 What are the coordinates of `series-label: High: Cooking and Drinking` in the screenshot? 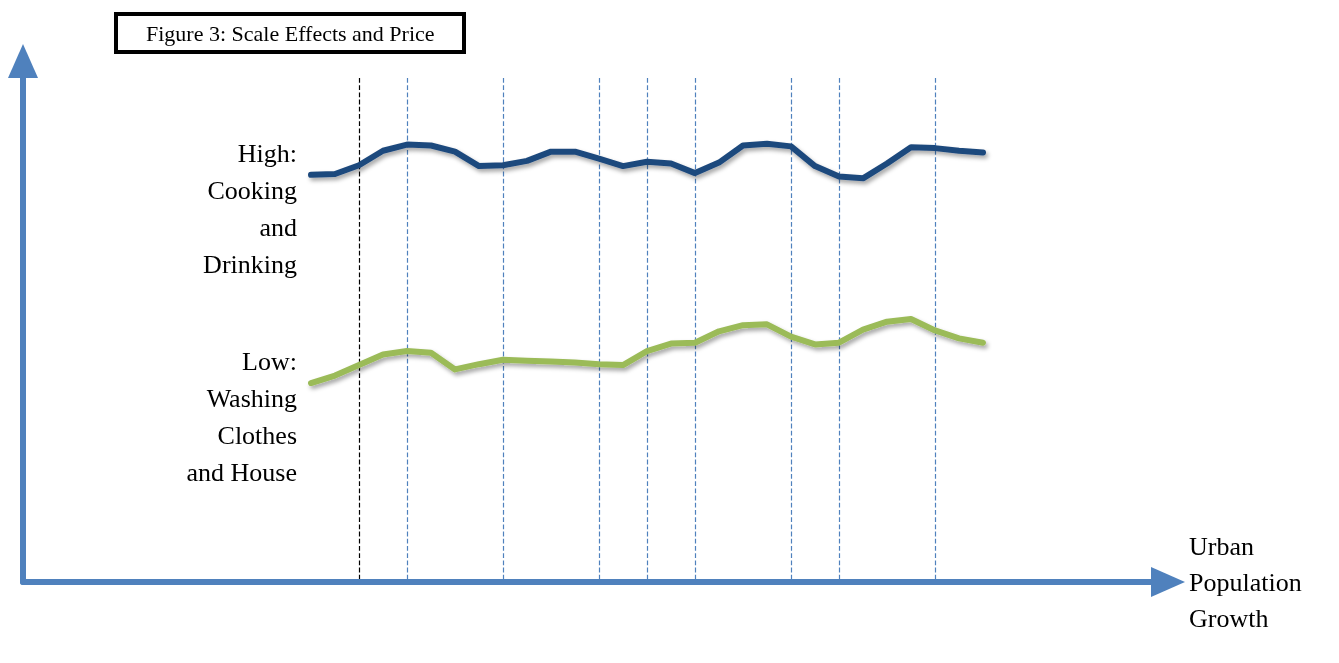 It's located at (250, 208).